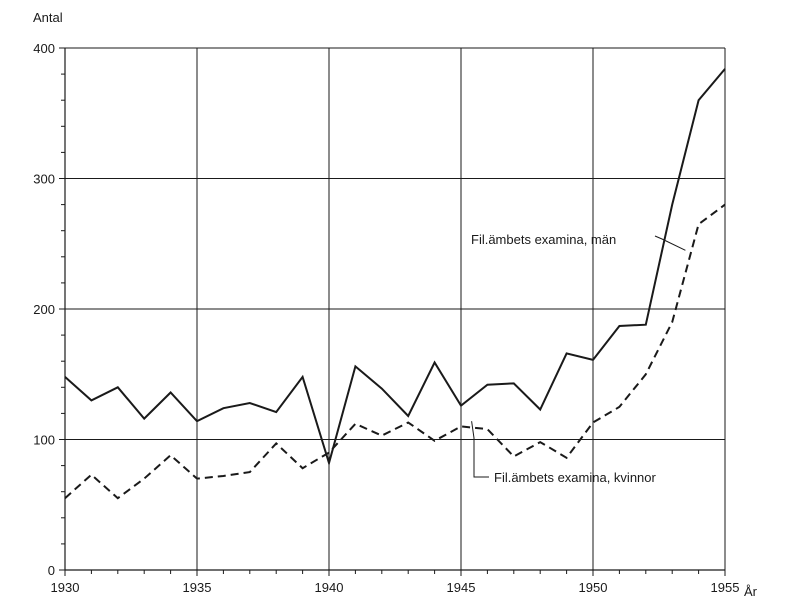  I want to click on y-tick-label-100: 100, so click(44, 440).